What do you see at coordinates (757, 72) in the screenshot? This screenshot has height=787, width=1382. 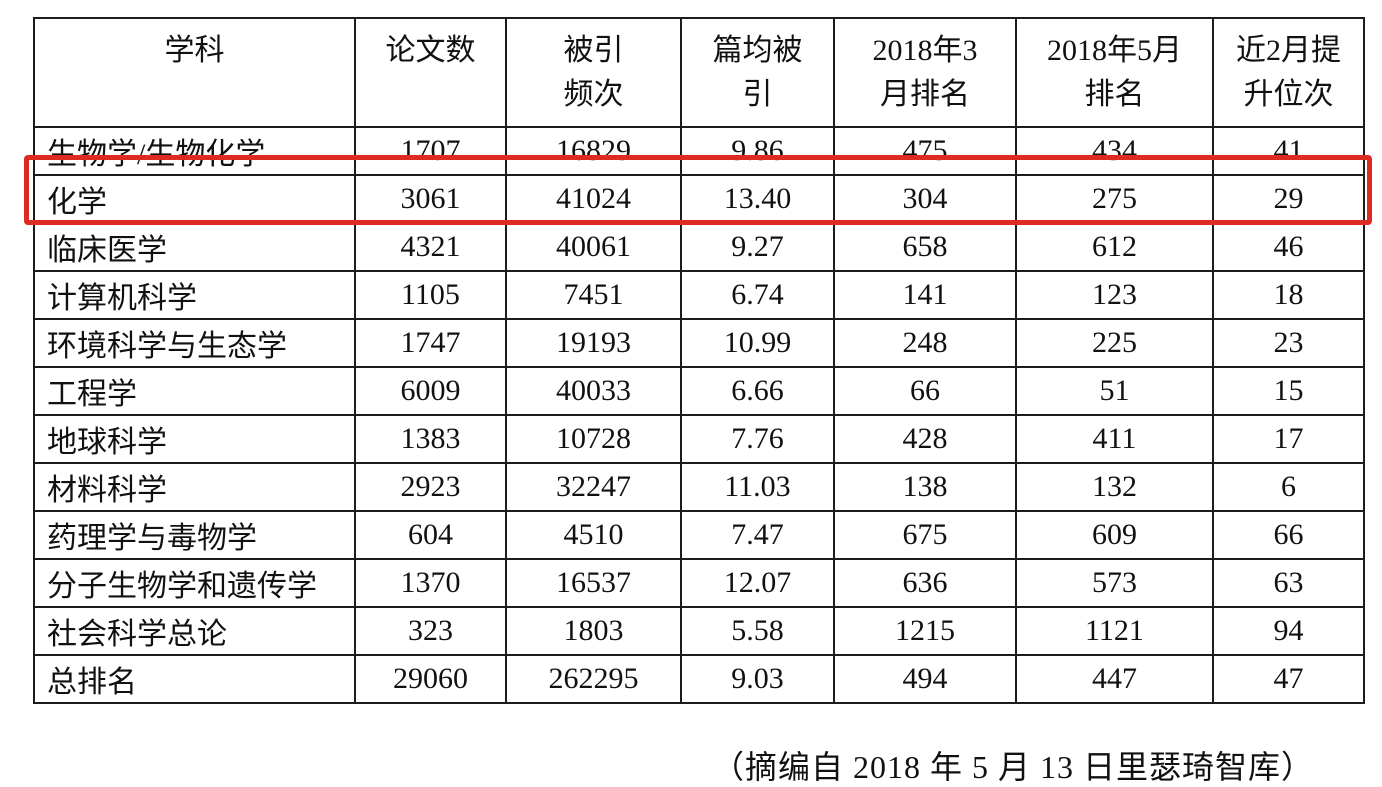 I see `header-avg-citation: 篇均被 引` at bounding box center [757, 72].